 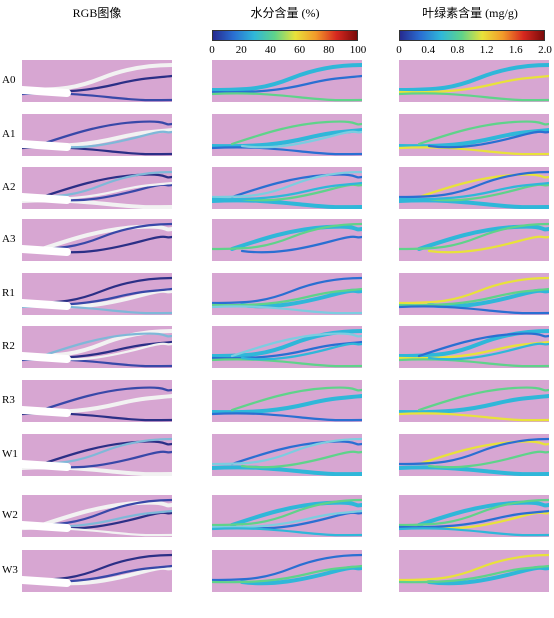 What do you see at coordinates (9, 134) in the screenshot?
I see `row-label: A1` at bounding box center [9, 134].